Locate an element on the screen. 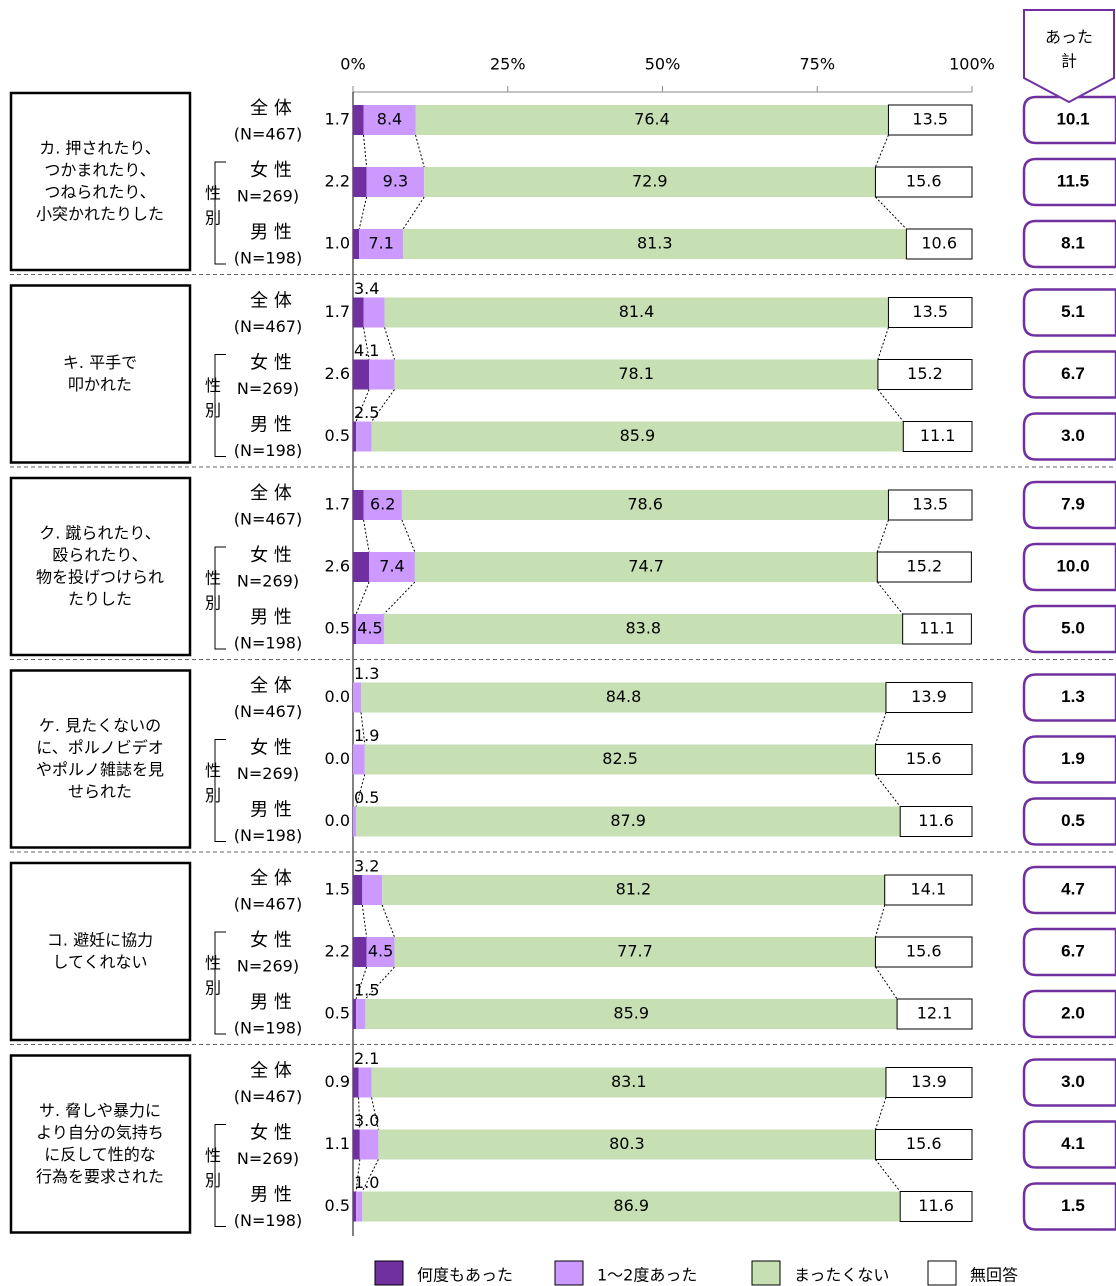 Image resolution: width=1116 pixels, height=1286 pixels. total-label: 4.7 is located at coordinates (1073, 888).